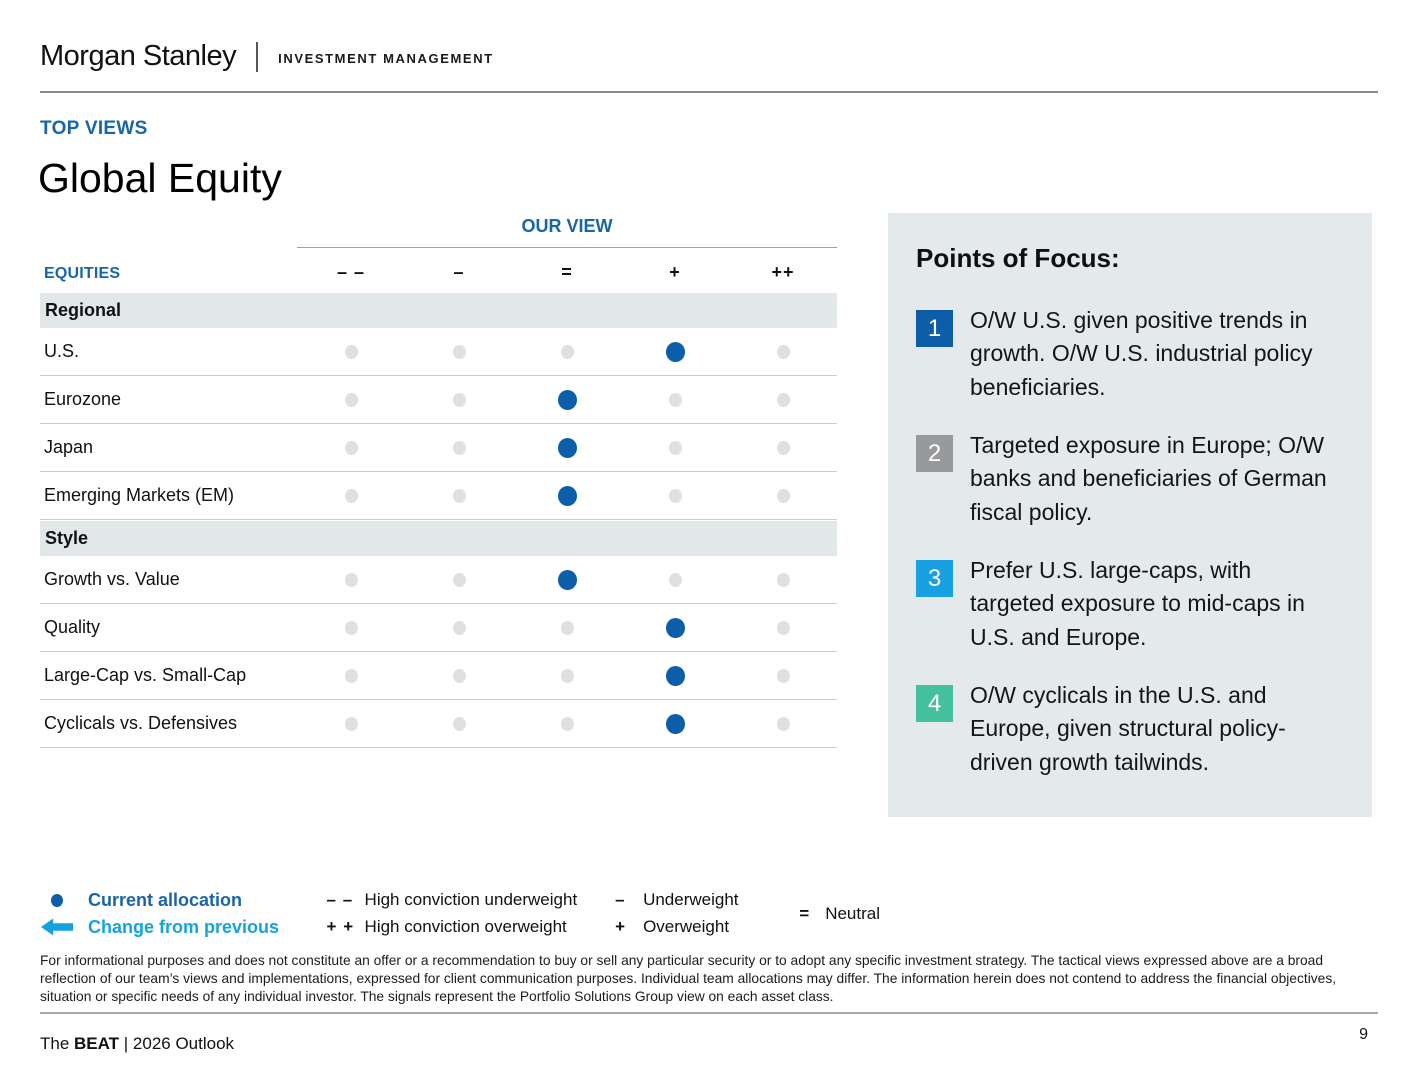 This screenshot has width=1418, height=1080. What do you see at coordinates (438, 270) in the screenshot?
I see `column-header-row: EQUITIES – – – = + ++` at bounding box center [438, 270].